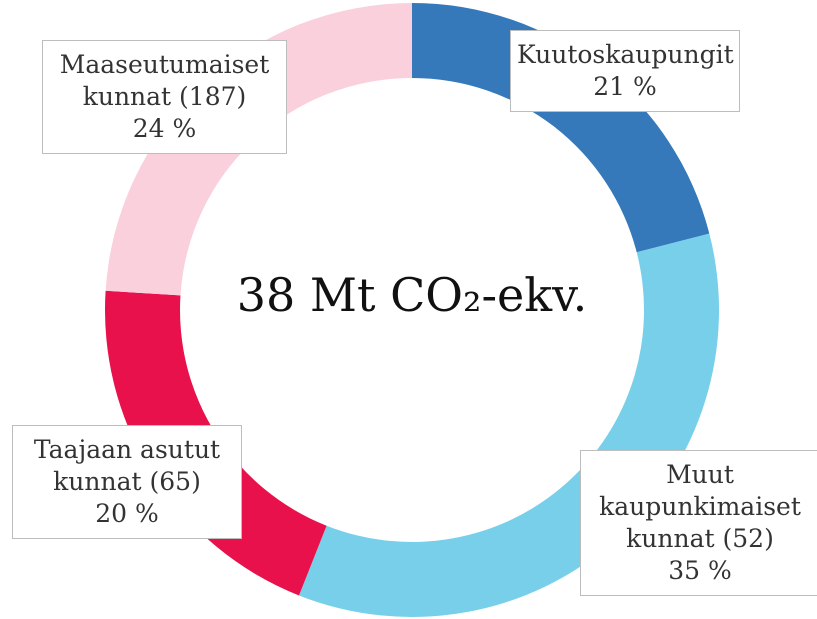 The image size is (817, 619). Describe the element at coordinates (127, 465) in the screenshot. I see `category-name: Taajaan asutut kunnat (65)` at that location.